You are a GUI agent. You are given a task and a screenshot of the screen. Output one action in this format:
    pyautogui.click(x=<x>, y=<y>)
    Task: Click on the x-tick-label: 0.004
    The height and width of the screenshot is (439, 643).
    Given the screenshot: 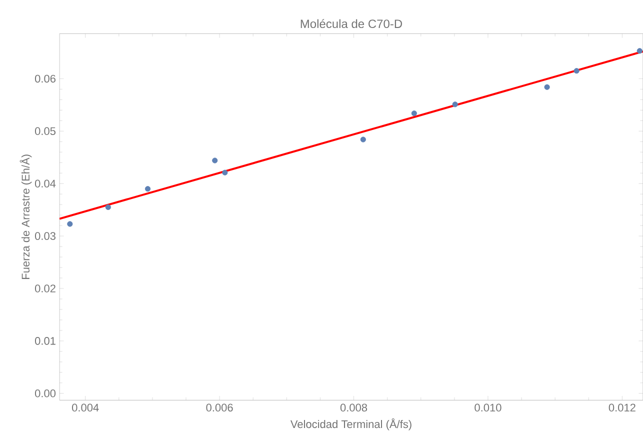 What is the action you would take?
    pyautogui.click(x=85, y=408)
    